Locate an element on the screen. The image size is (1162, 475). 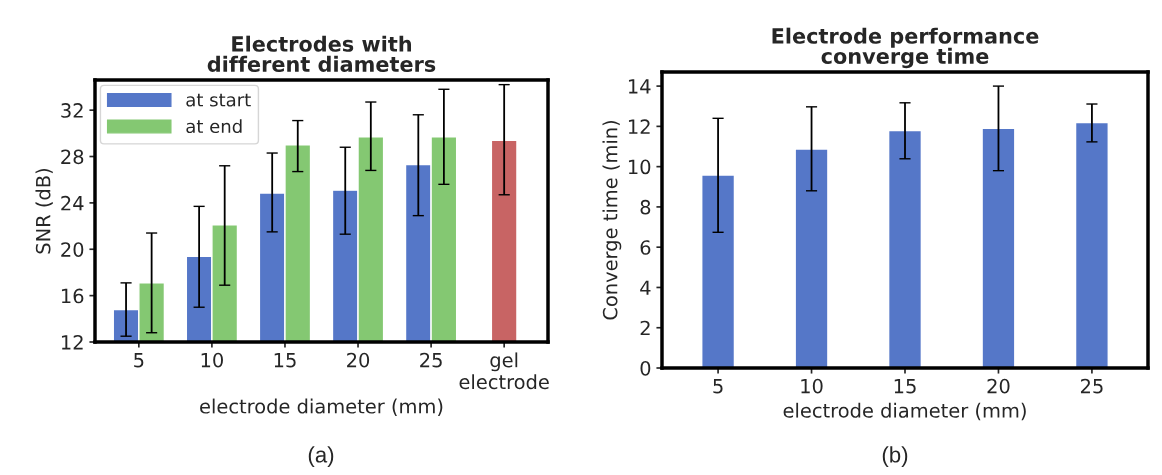
y-tick-label: 6 is located at coordinates (645, 247).